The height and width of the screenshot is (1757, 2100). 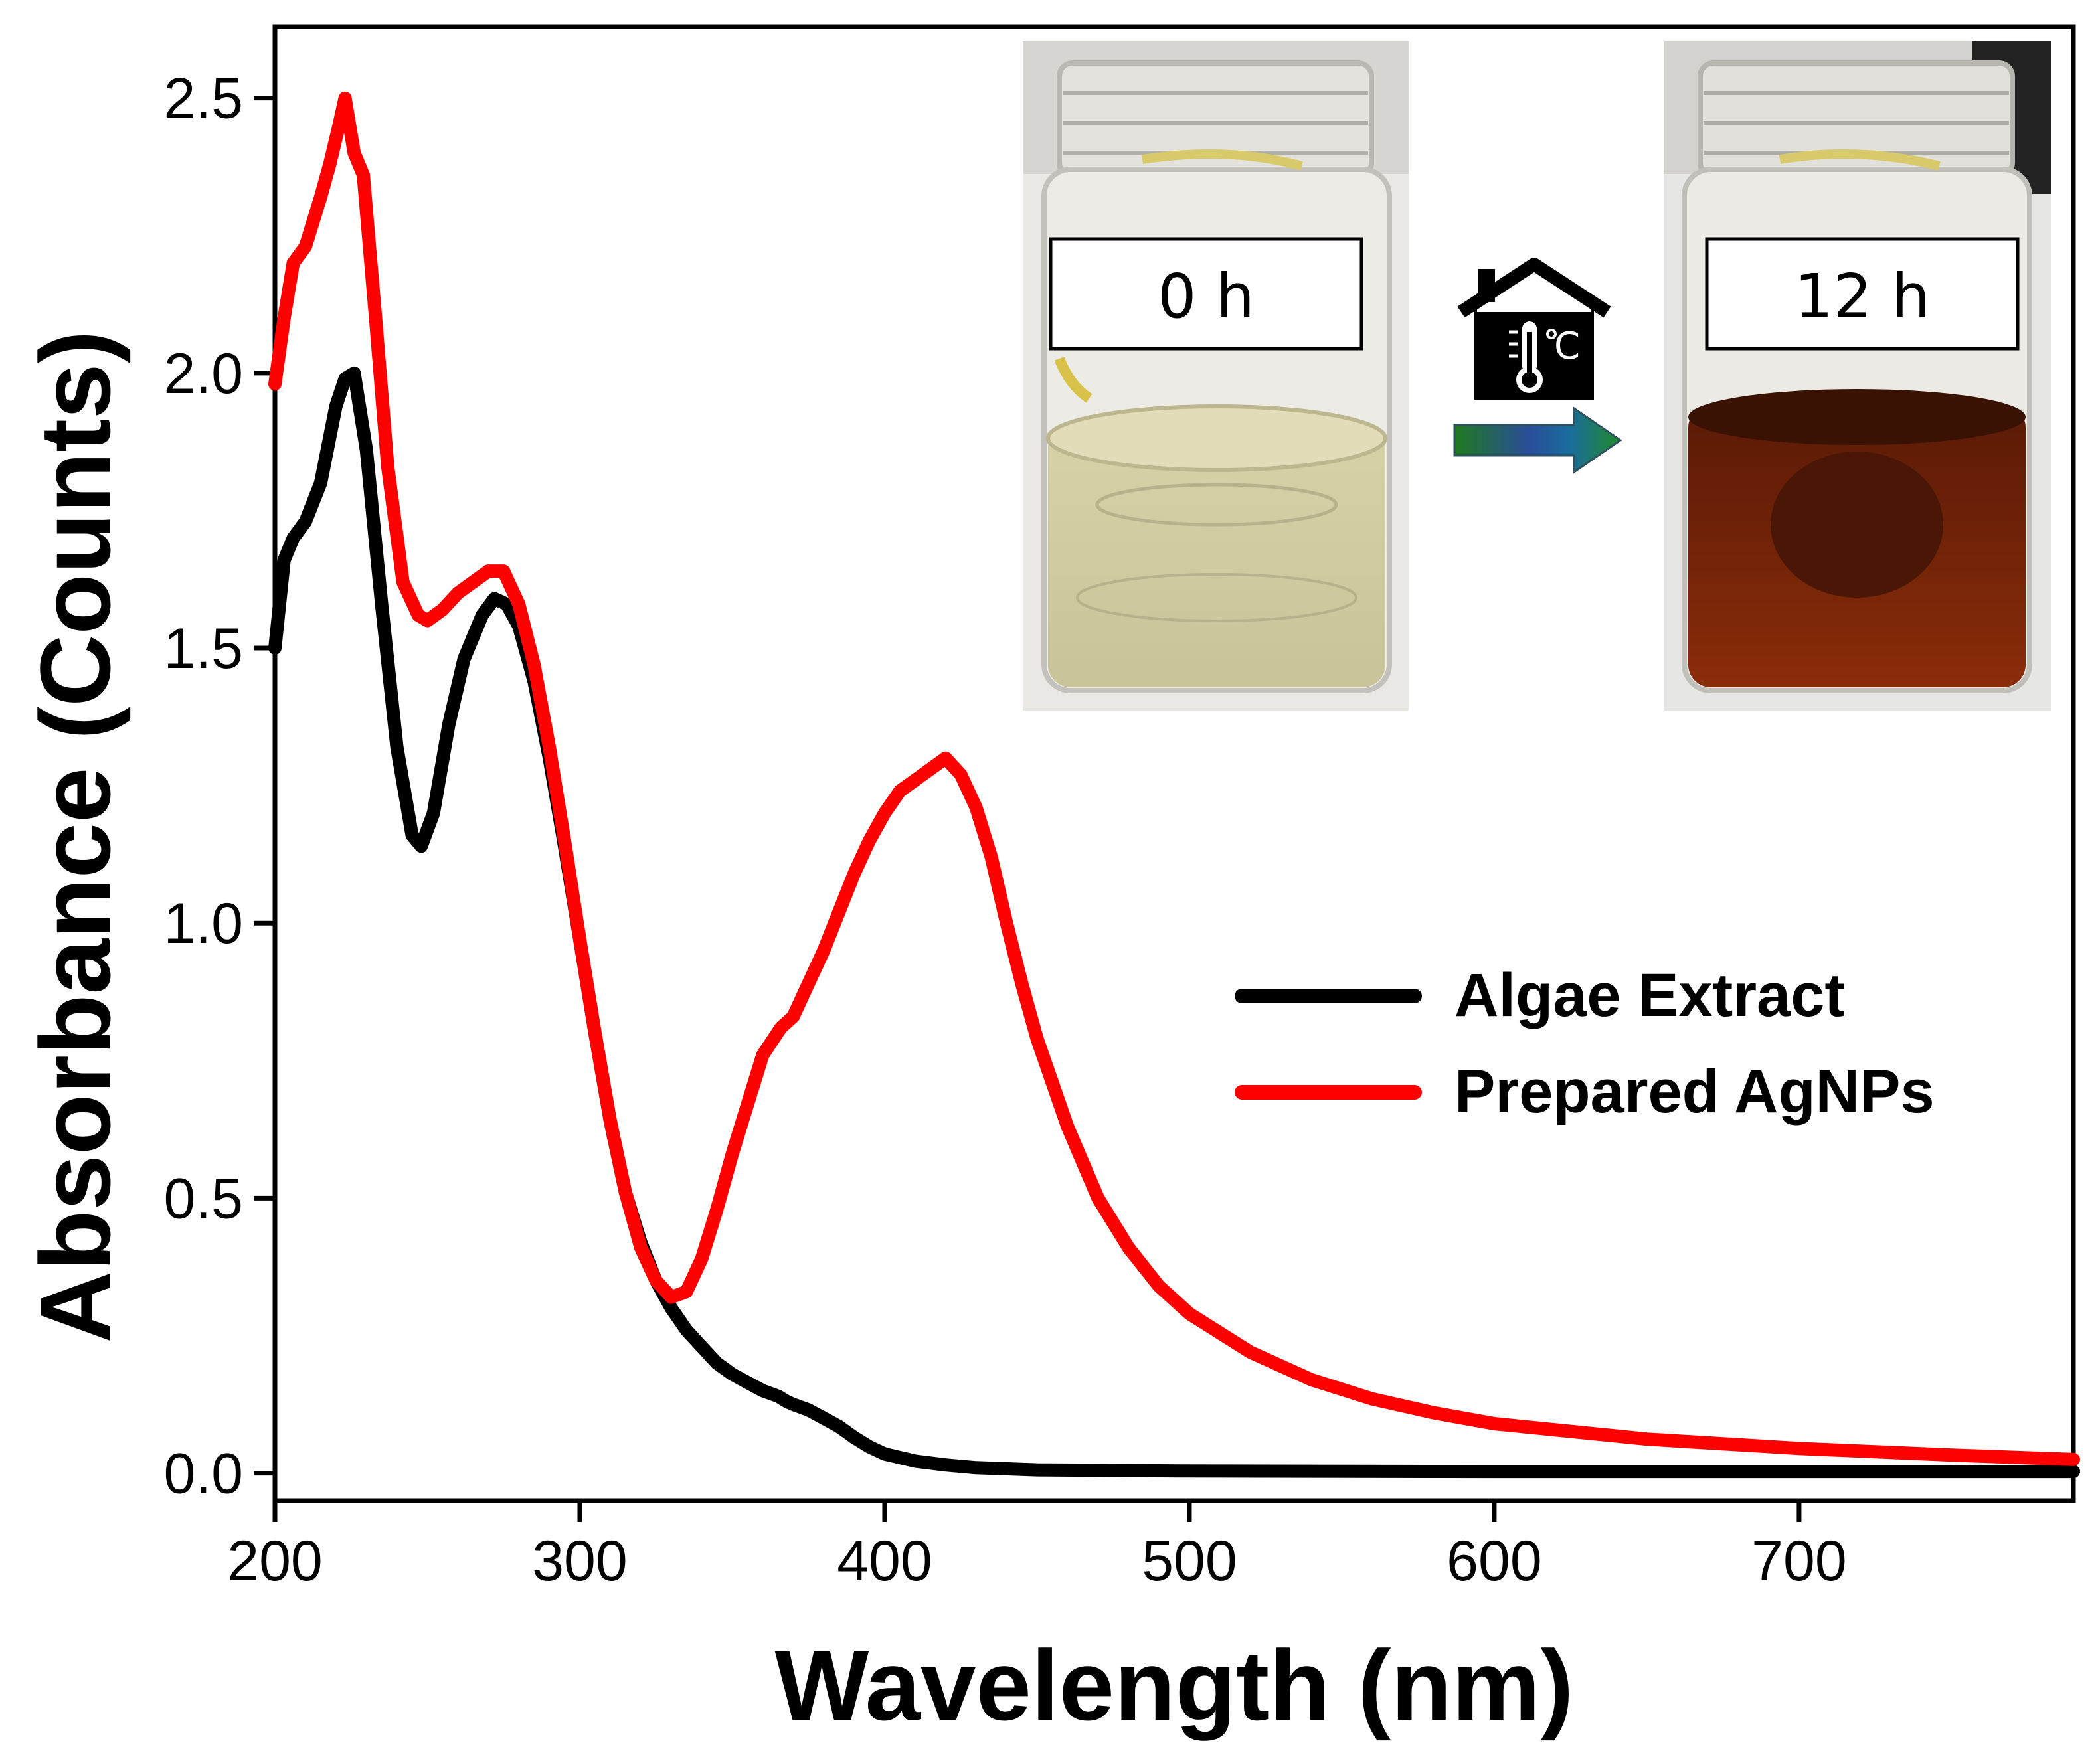 I want to click on x-axis-label: Wavelength (nm), so click(x=1174, y=1686).